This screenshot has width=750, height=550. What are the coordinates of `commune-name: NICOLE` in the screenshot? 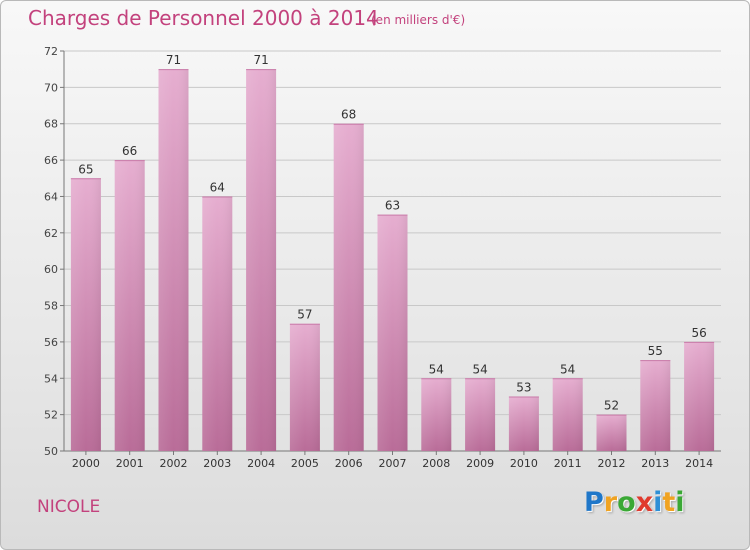 It's located at (69, 507).